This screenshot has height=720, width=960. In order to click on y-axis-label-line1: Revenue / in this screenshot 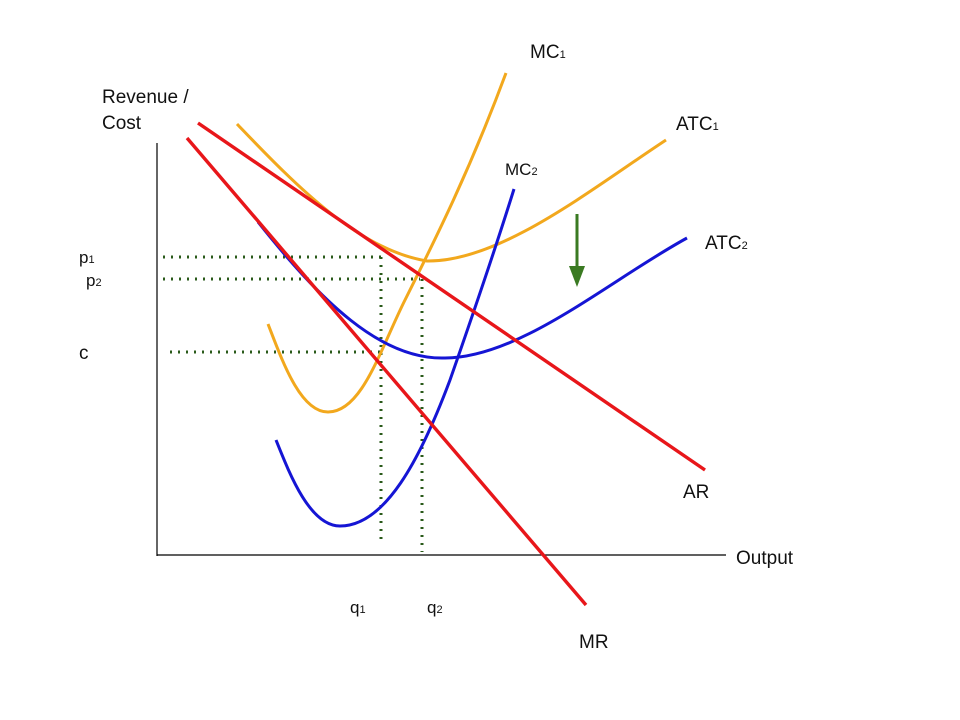, I will do `click(145, 97)`.